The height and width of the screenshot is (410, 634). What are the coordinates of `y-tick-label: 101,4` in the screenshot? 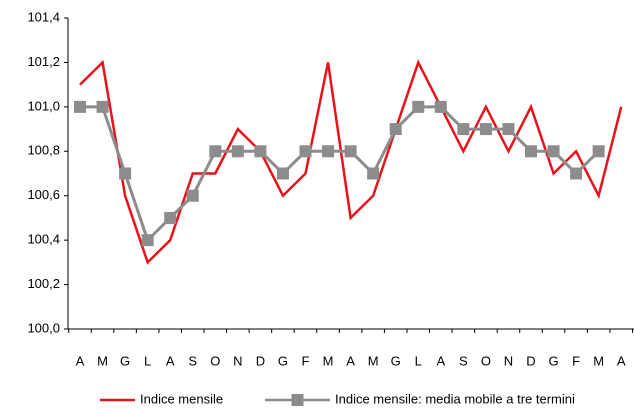 It's located at (43, 16).